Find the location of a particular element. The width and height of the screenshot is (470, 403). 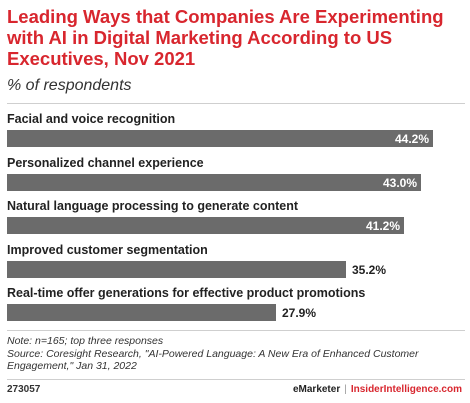

footer-brand: eMarketer | InsiderIntelligence.com is located at coordinates (377, 389).